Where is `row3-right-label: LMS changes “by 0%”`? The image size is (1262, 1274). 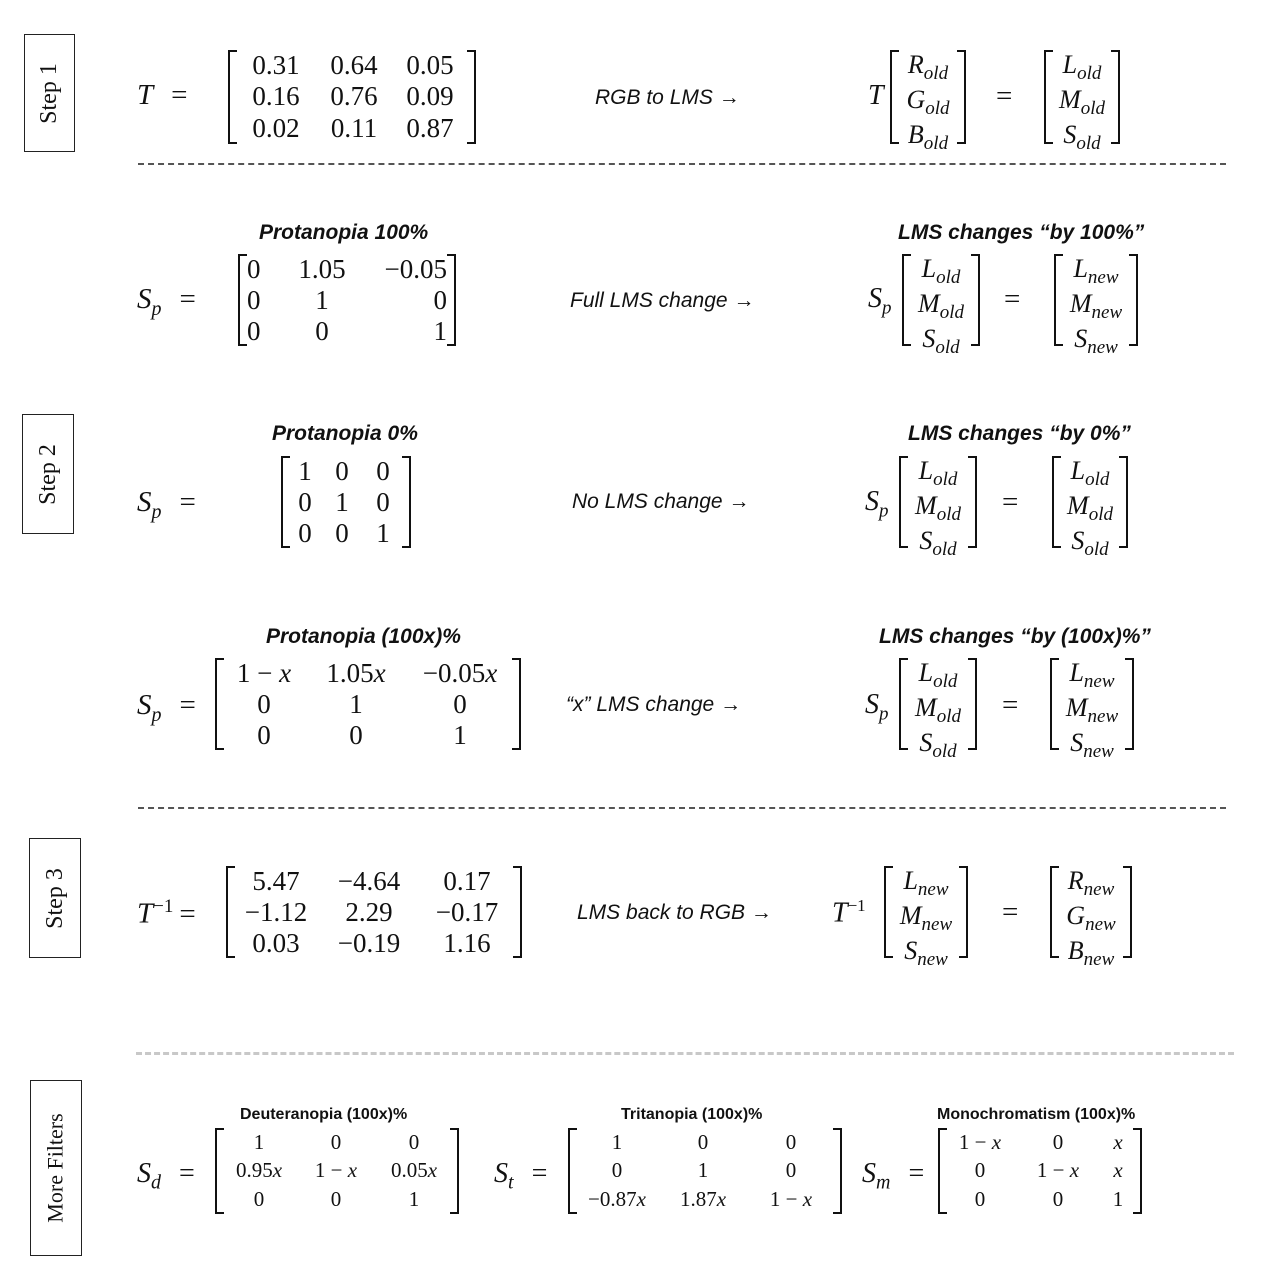
row3-right-label: LMS changes “by 0%” is located at coordinates (1019, 433).